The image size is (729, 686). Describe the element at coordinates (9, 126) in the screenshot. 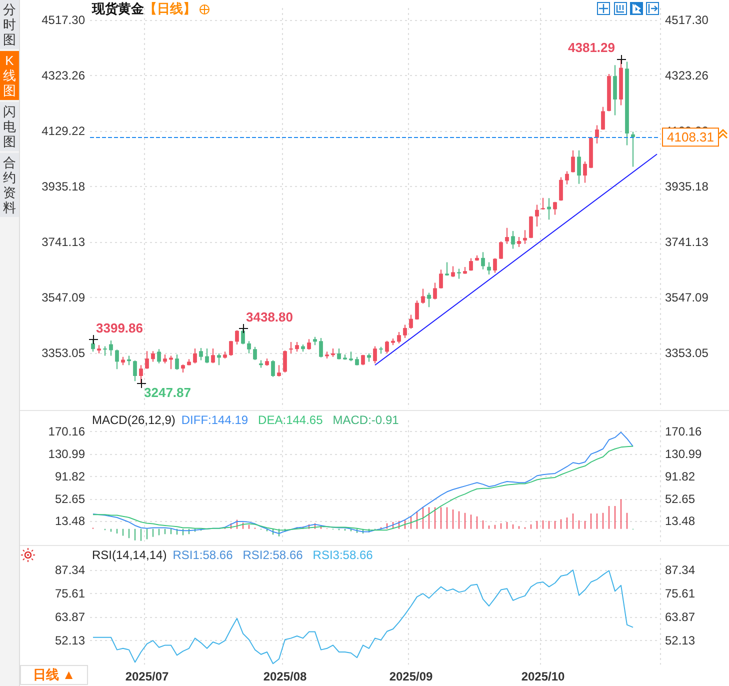

I see `text: 闪电图` at that location.